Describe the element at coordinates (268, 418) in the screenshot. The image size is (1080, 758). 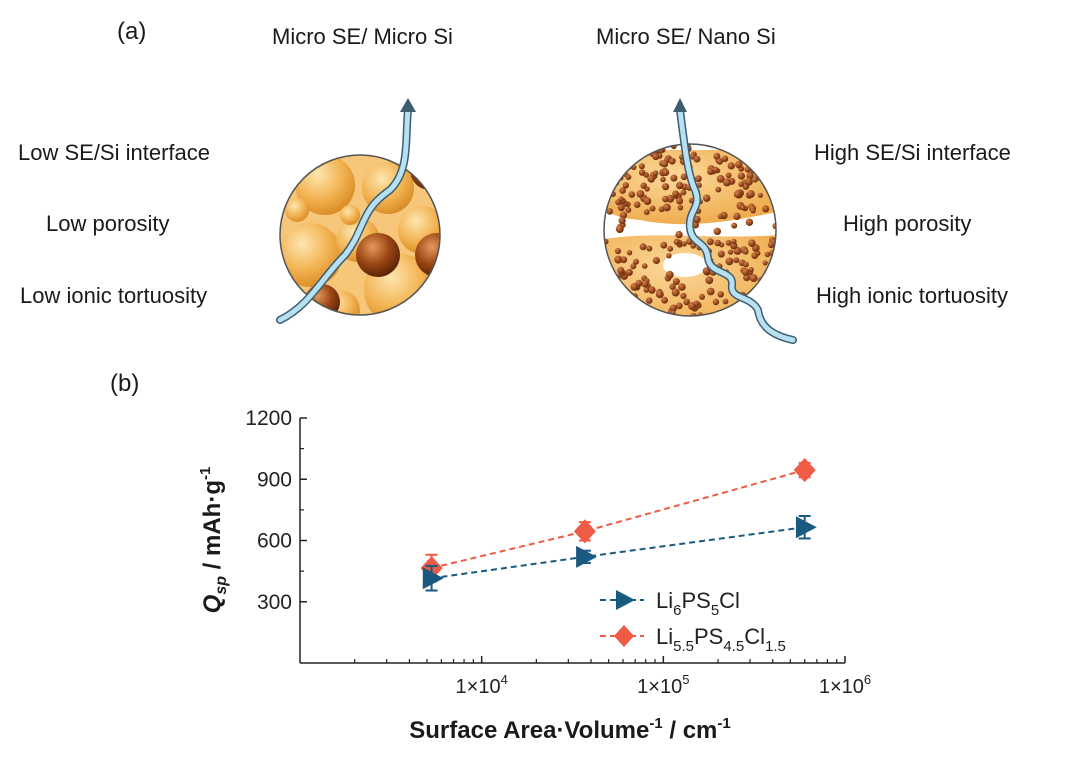
I see `y-tick-label: 1200` at that location.